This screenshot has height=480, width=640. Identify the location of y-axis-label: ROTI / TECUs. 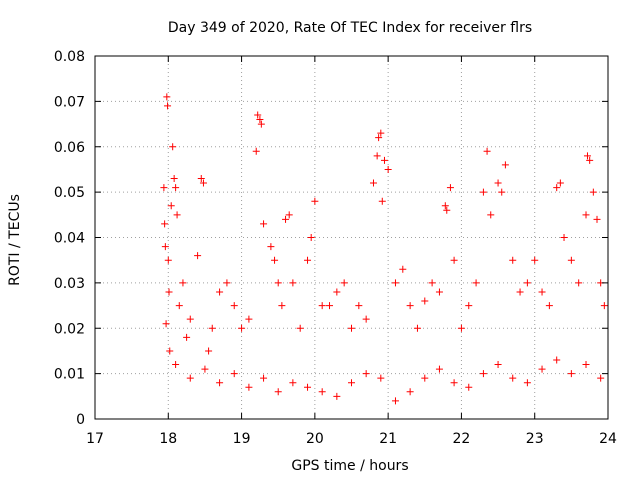
(15, 240).